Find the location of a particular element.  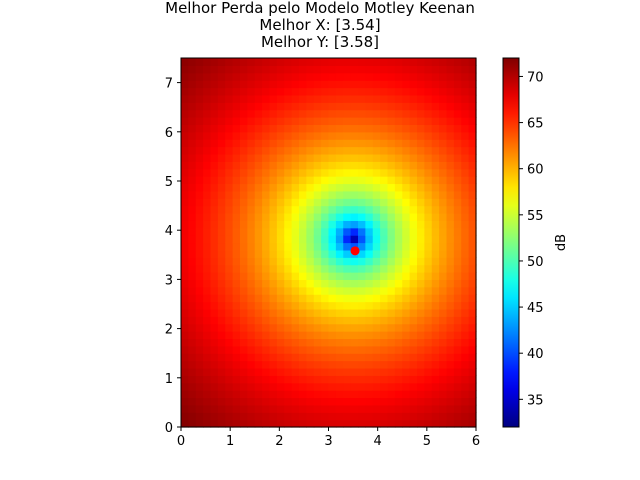

colorbar-tick-label: 50 is located at coordinates (535, 262).